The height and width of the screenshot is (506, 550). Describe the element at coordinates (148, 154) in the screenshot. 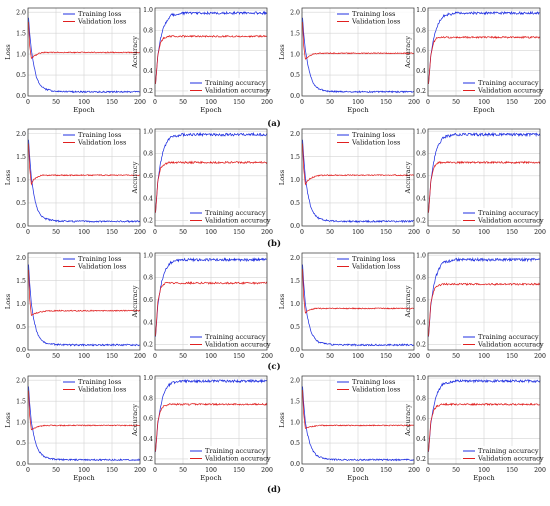

I see `y-tick-label: 0.8` at that location.